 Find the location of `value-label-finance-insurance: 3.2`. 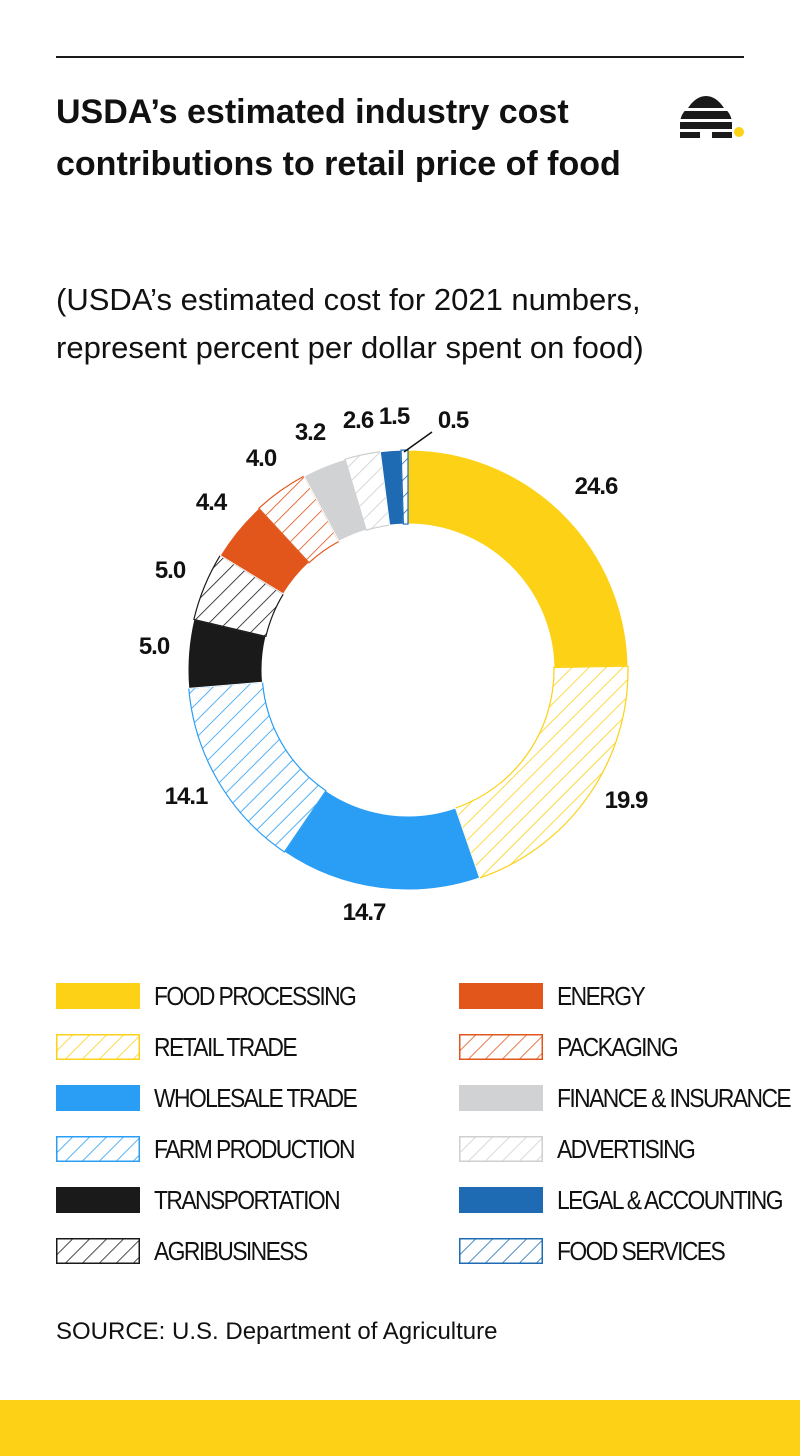

value-label-finance-insurance: 3.2 is located at coordinates (310, 432).